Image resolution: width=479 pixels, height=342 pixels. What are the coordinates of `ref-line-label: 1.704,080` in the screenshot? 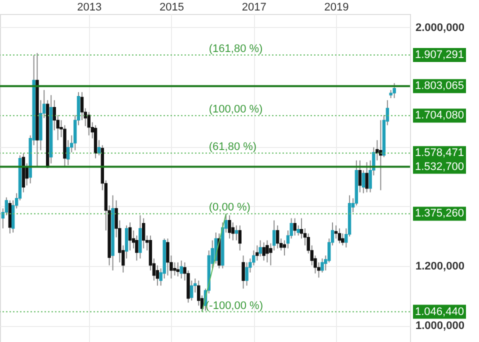 It's located at (439, 116).